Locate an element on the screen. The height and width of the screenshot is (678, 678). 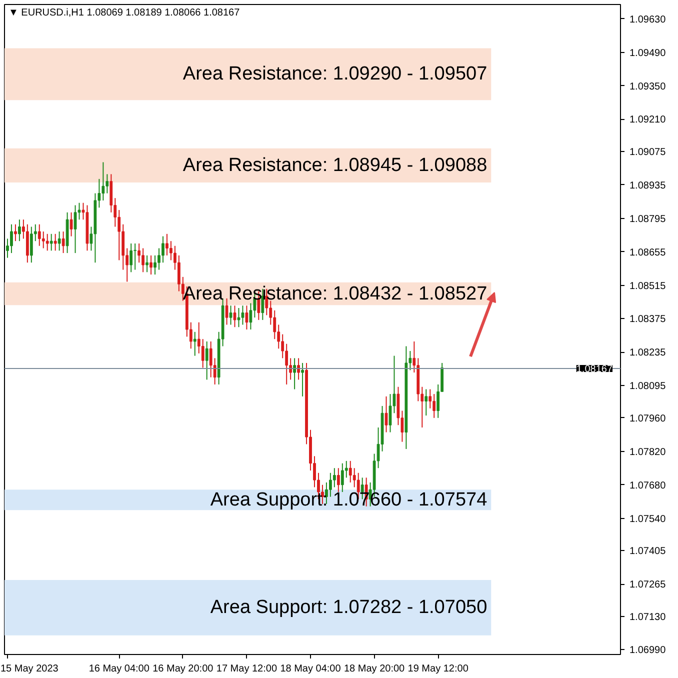
y-tick-label: 1.06990 is located at coordinates (648, 650).